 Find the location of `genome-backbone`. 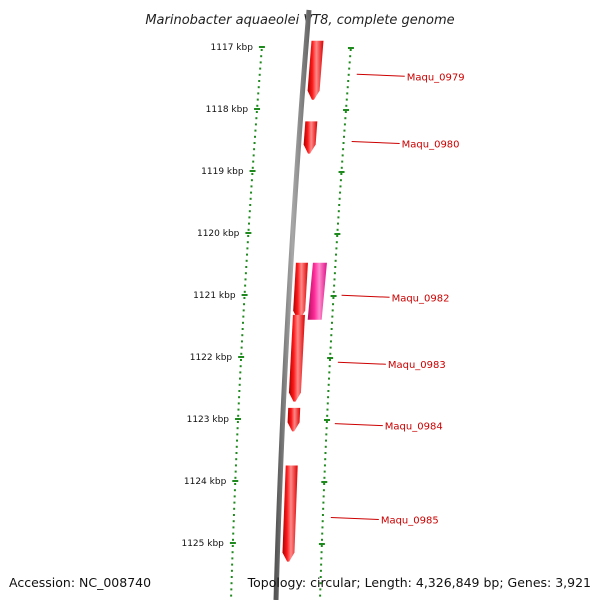

genome-backbone is located at coordinates (292, 304).